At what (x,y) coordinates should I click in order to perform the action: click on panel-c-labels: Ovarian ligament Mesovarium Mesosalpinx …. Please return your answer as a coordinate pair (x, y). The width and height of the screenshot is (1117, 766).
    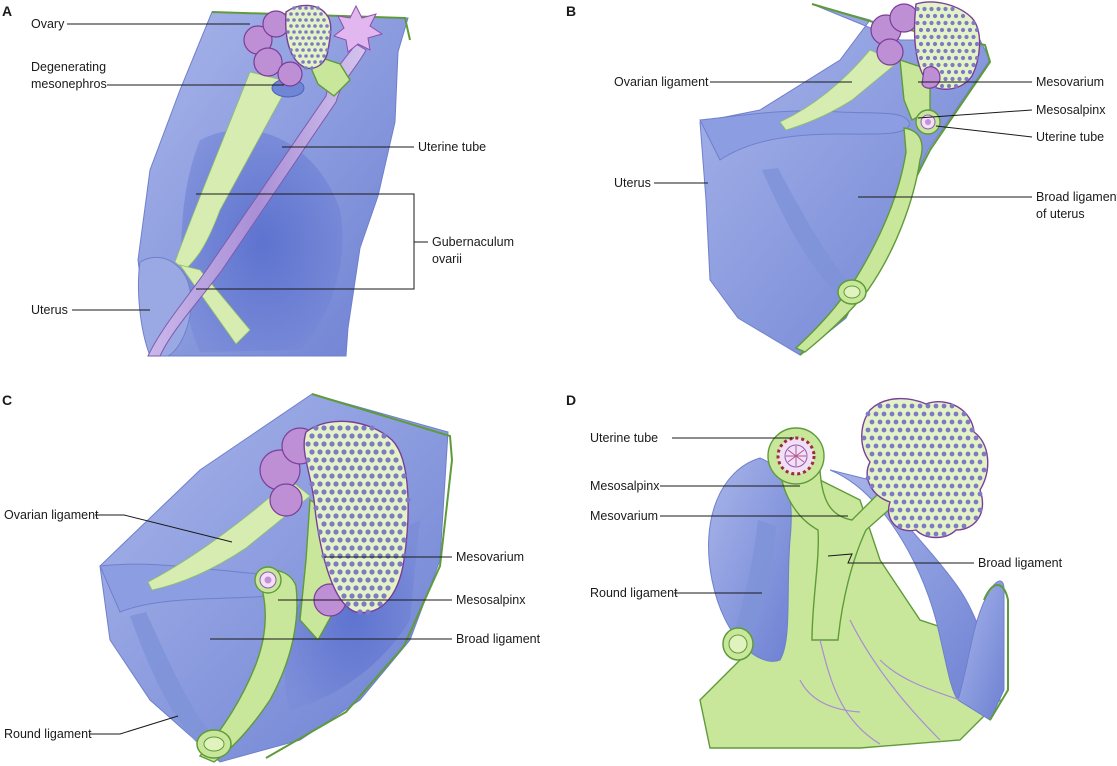
    Looking at the image, I should click on (272, 624).